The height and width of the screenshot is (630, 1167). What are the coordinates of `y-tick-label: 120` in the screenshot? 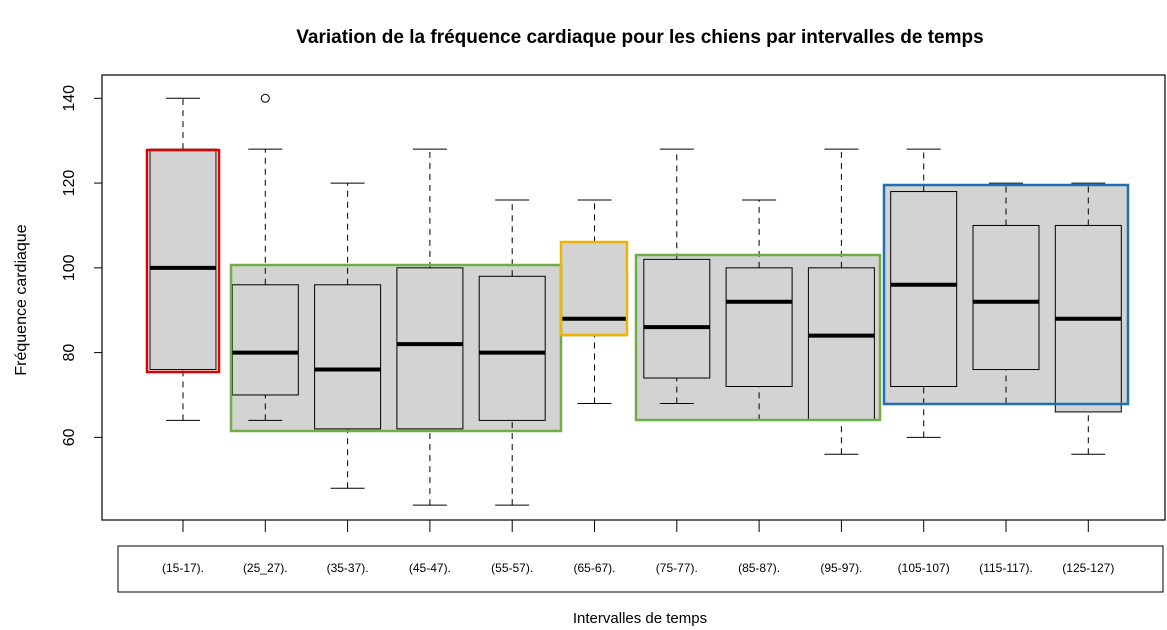 It's located at (69, 183).